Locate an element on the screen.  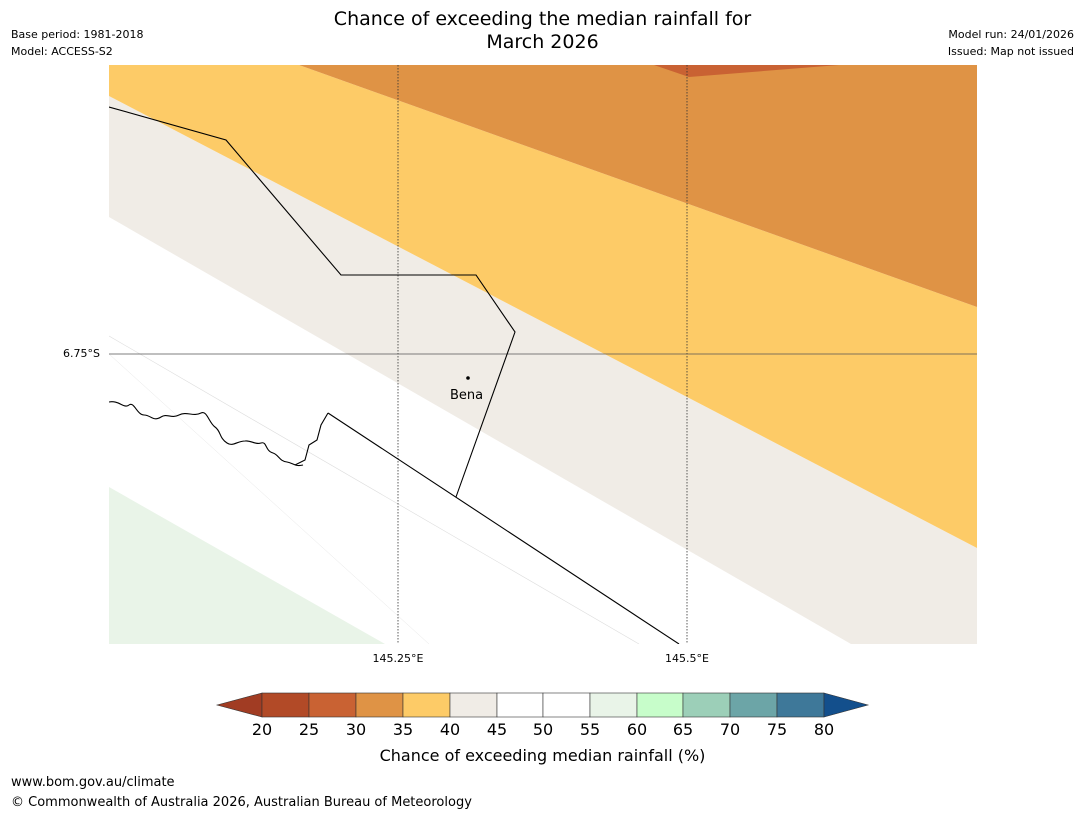
latitude-label: 6.75°S is located at coordinates (81, 353).